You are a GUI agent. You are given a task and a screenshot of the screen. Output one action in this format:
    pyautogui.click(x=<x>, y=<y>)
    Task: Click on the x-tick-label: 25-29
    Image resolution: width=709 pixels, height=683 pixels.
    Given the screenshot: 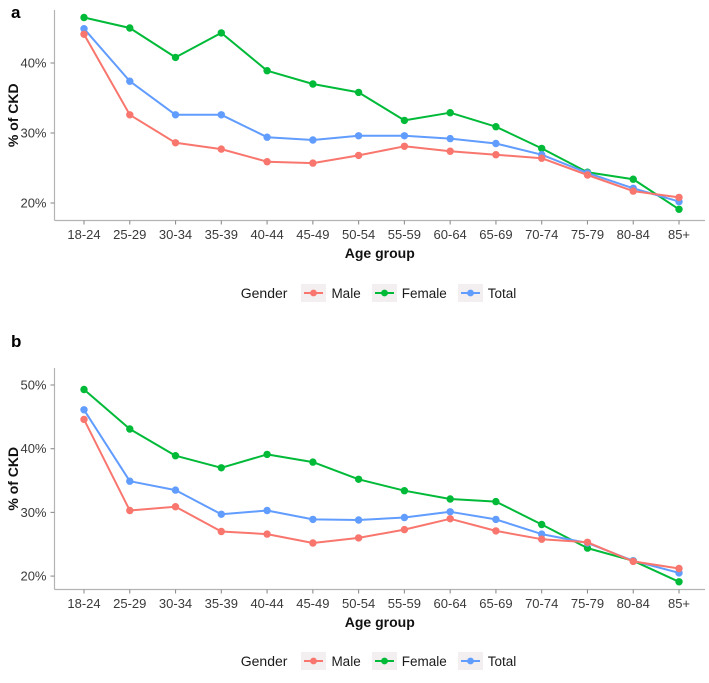 What is the action you would take?
    pyautogui.click(x=129, y=234)
    